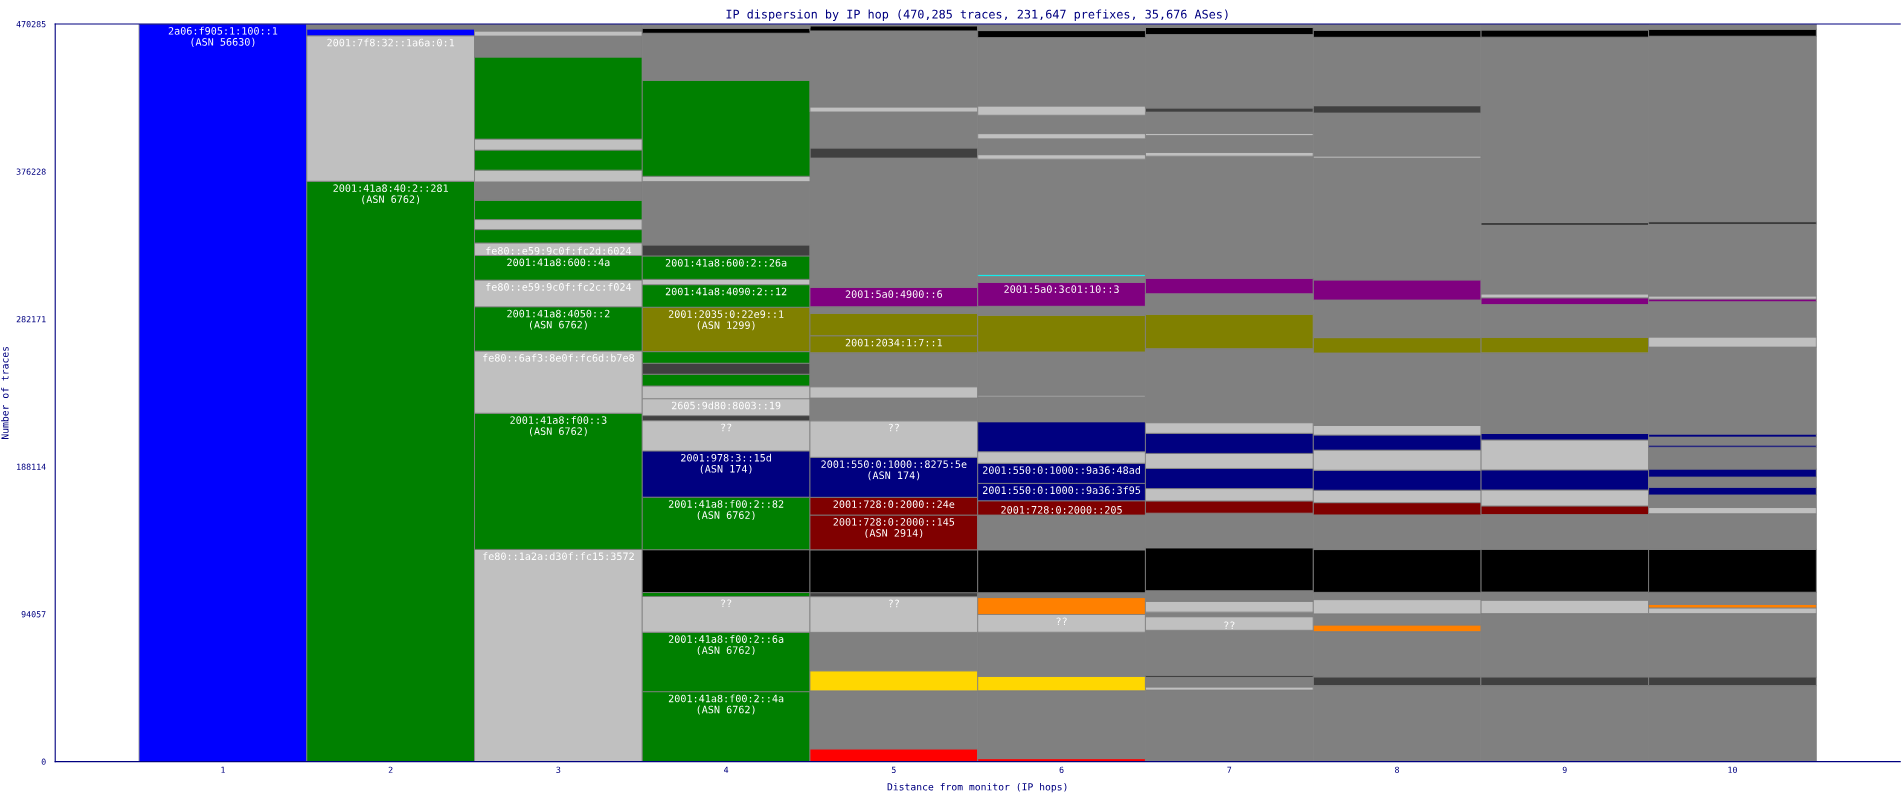 This screenshot has height=800, width=1904. I want to click on annotation: 2001:5a0:3c01:10::3, so click(1061, 289).